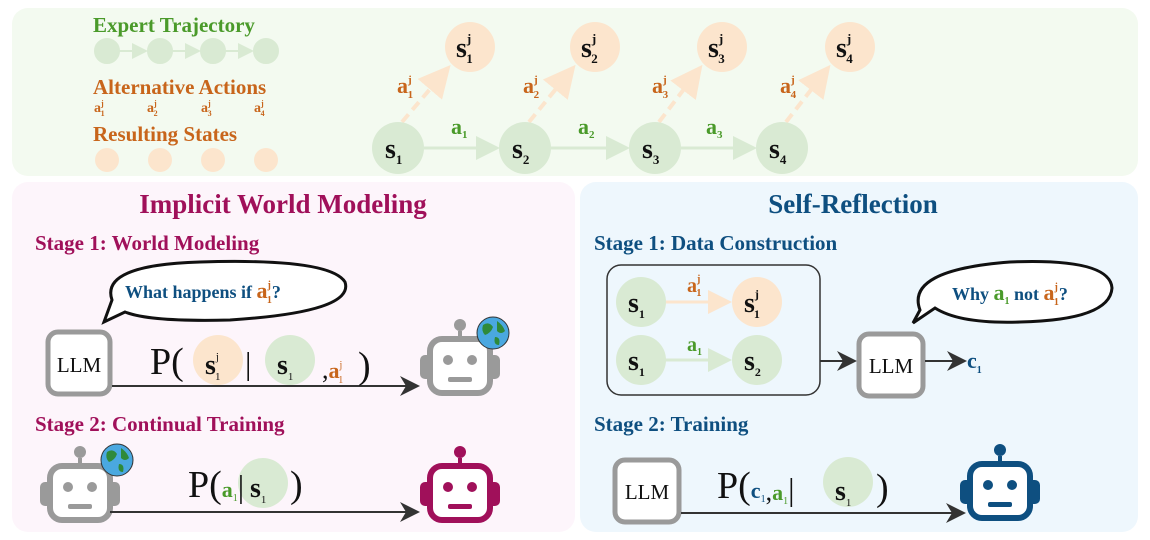  What do you see at coordinates (844, 48) in the screenshot?
I see `alt-state-s4j: sj 4` at bounding box center [844, 48].